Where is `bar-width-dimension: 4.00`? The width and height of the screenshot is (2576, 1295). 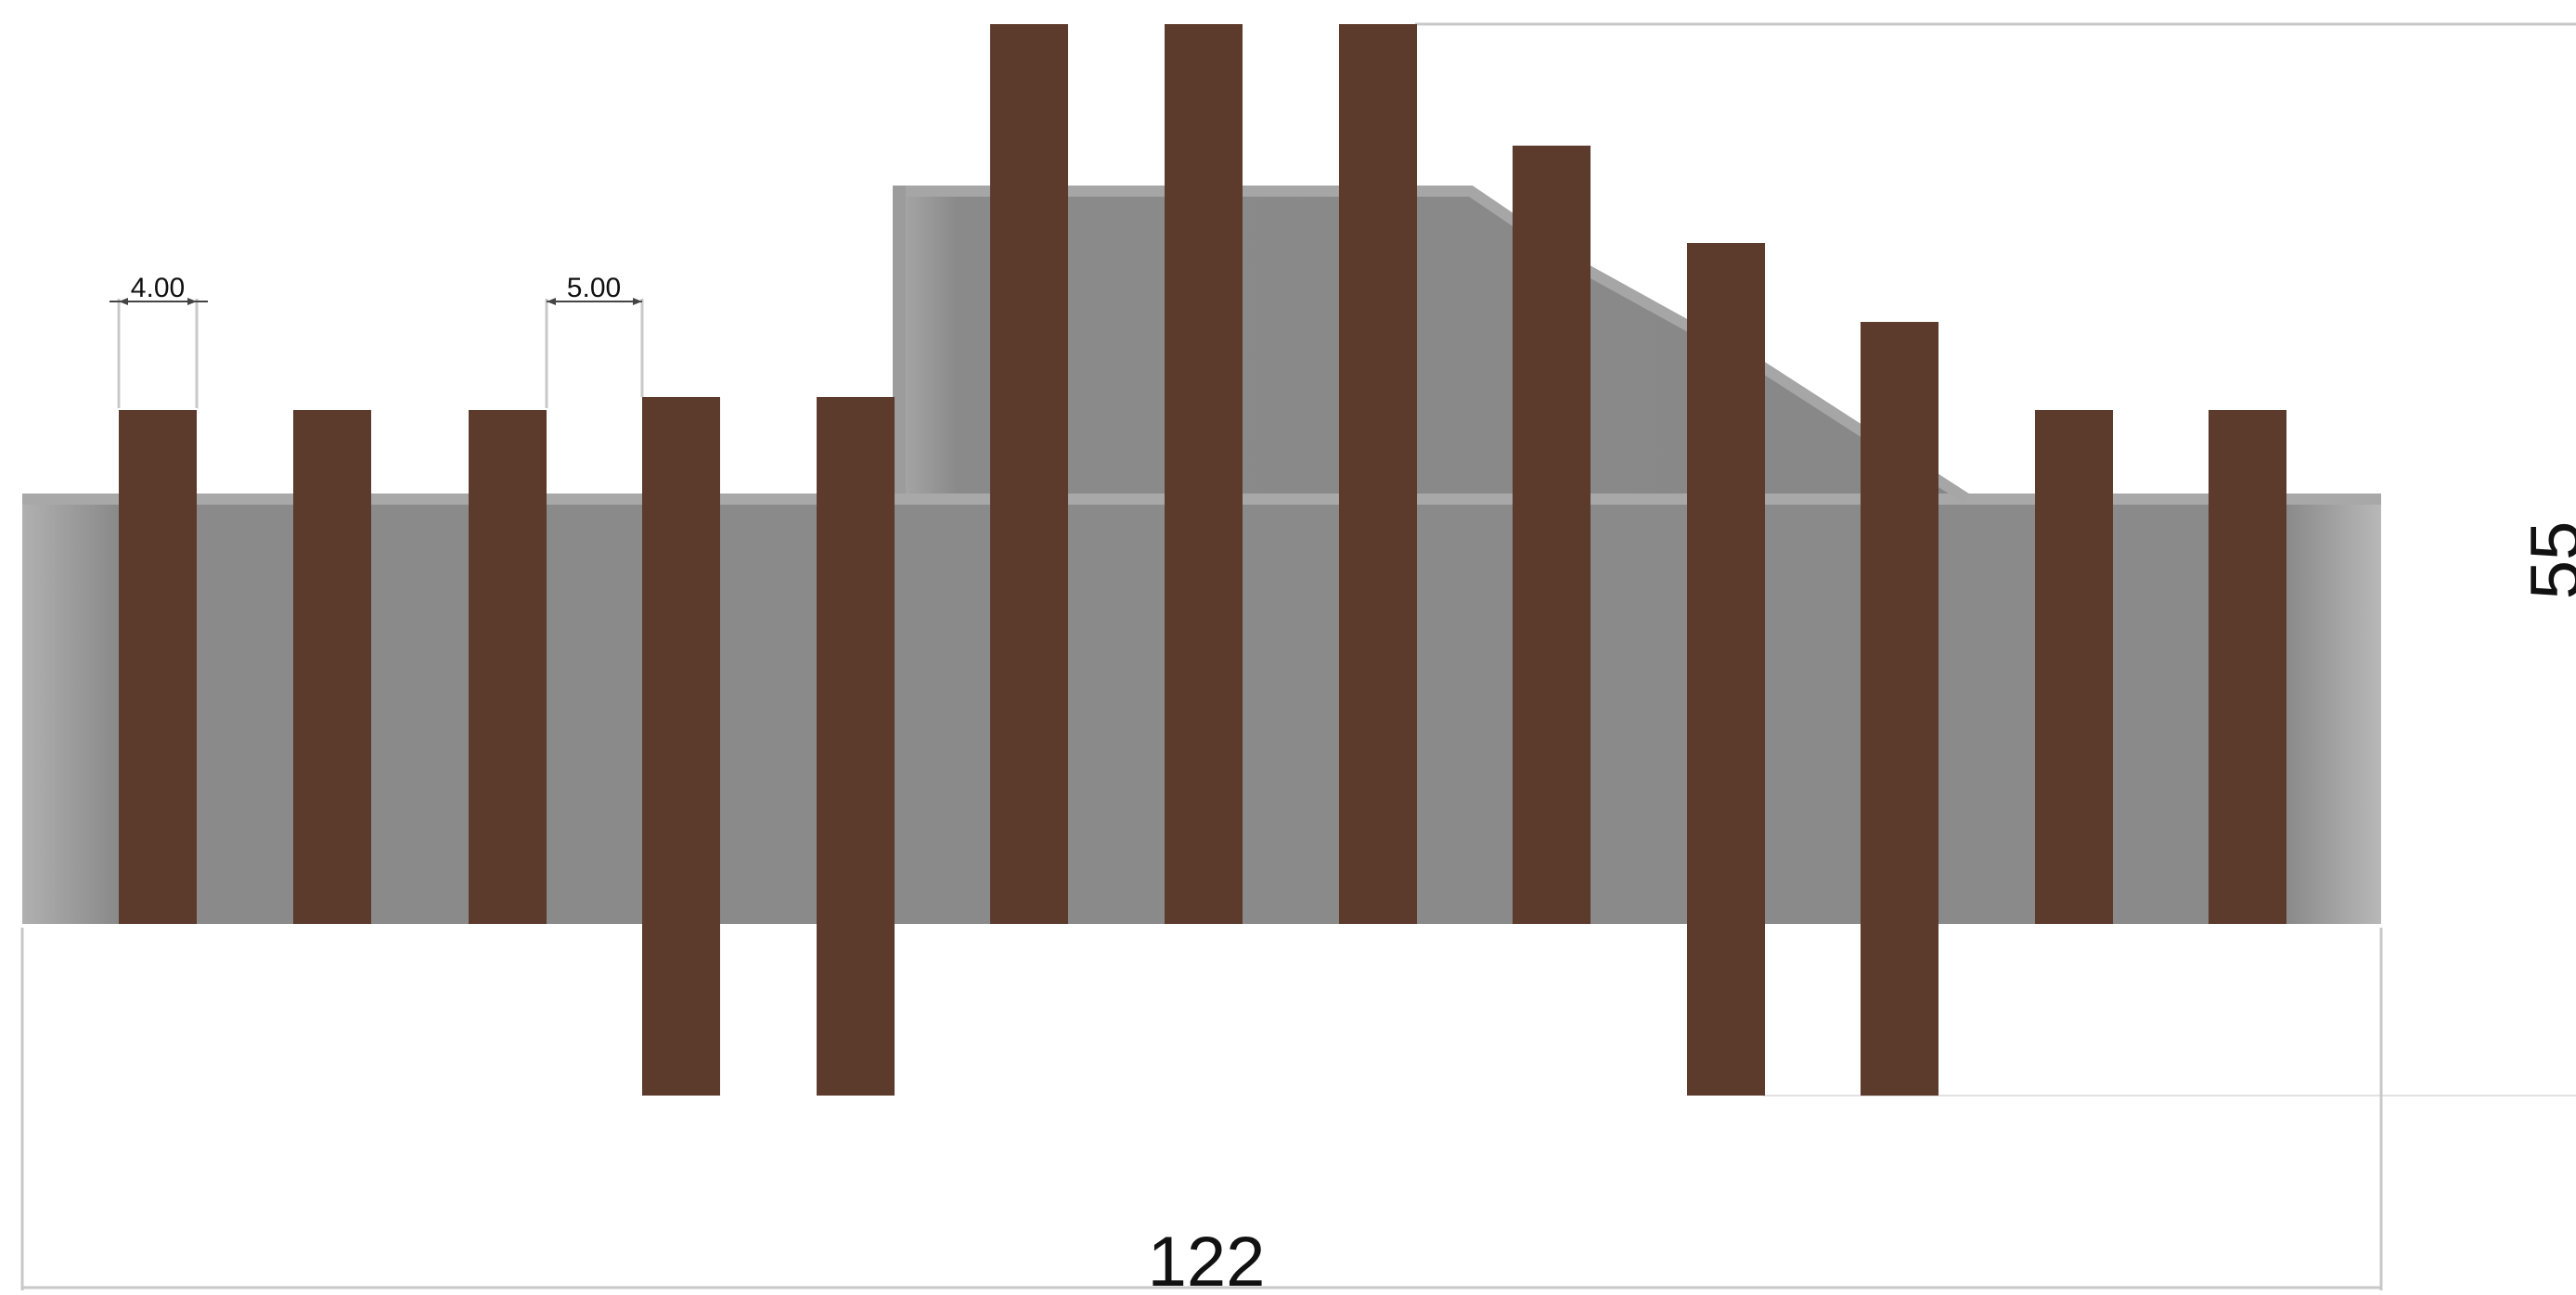
bar-width-dimension: 4.00 is located at coordinates (158, 340).